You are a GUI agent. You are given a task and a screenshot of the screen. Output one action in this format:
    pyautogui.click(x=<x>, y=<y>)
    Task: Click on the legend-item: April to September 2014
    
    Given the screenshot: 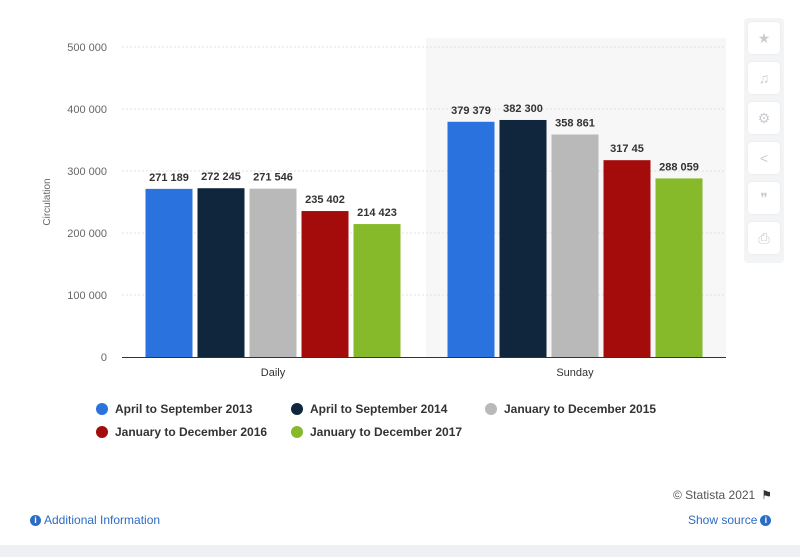 What is the action you would take?
    pyautogui.click(x=369, y=409)
    